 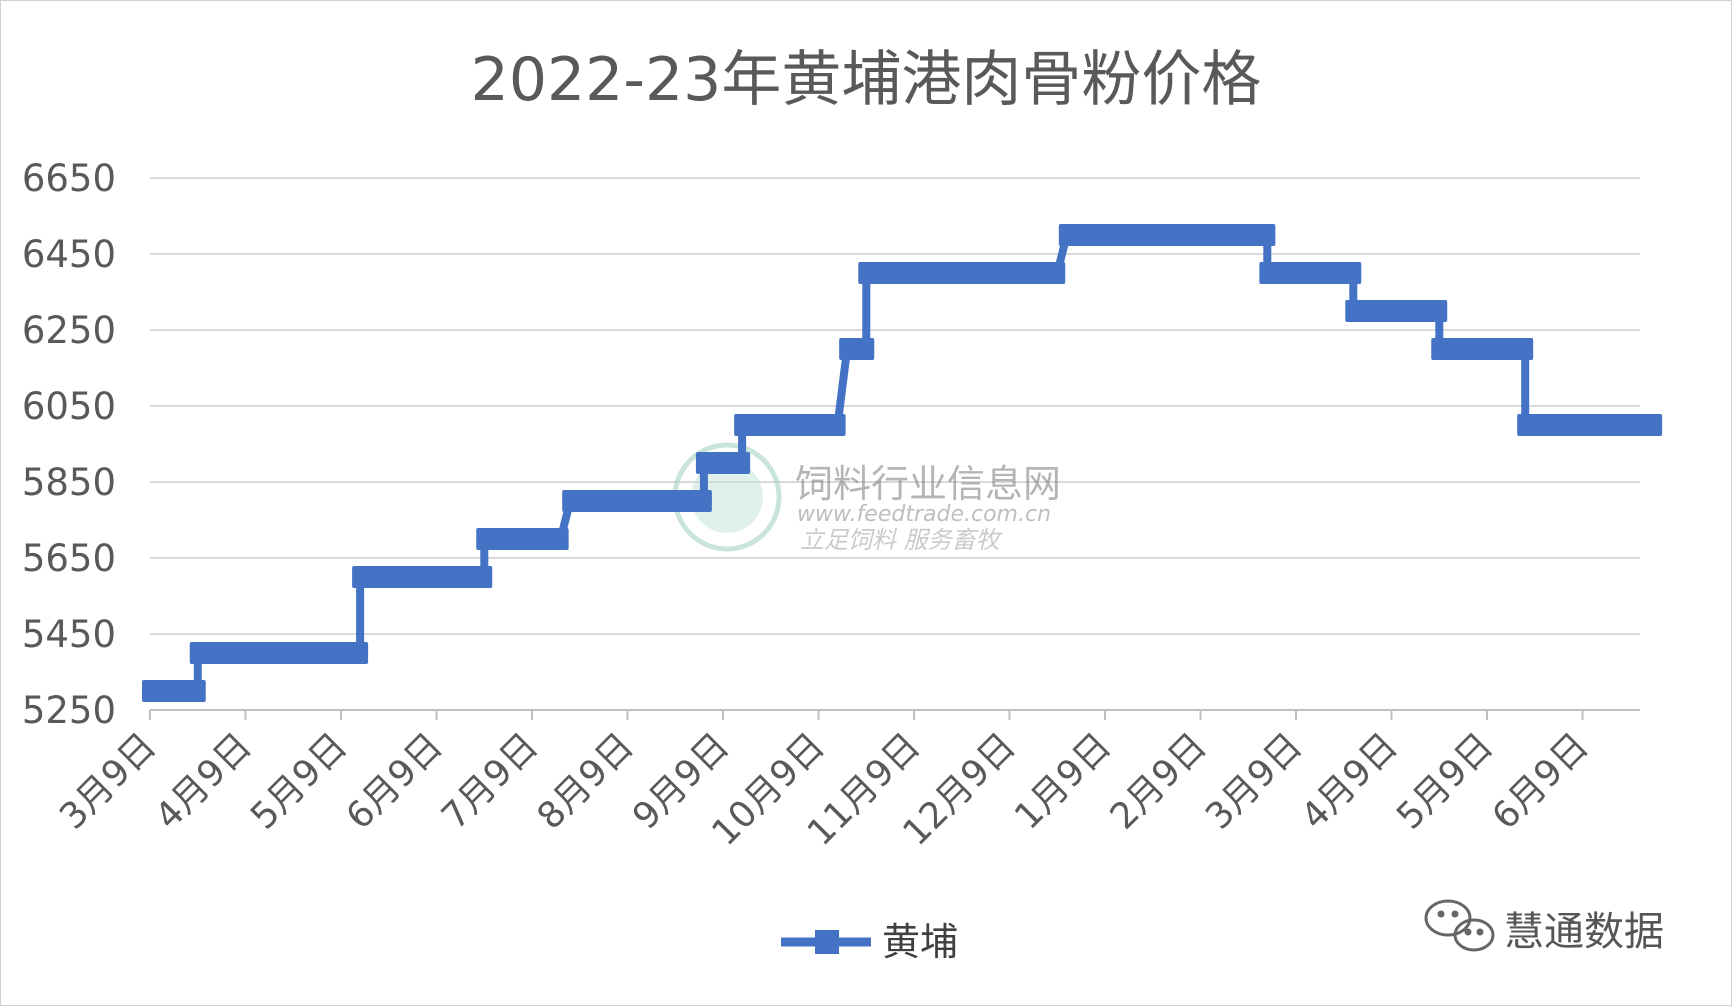 I want to click on watermark-logo-icon, so click(x=727, y=497).